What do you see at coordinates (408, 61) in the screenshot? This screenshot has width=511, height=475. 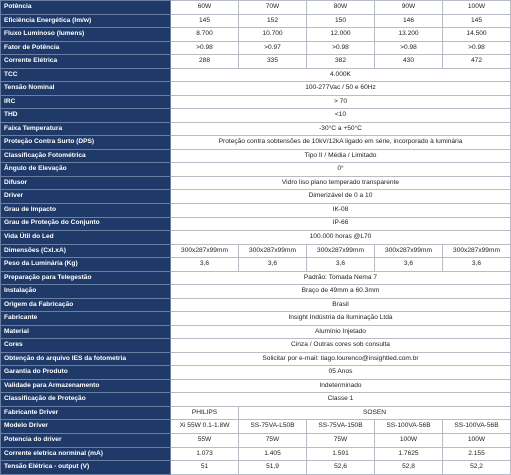 I see `spec-value: 430` at bounding box center [408, 61].